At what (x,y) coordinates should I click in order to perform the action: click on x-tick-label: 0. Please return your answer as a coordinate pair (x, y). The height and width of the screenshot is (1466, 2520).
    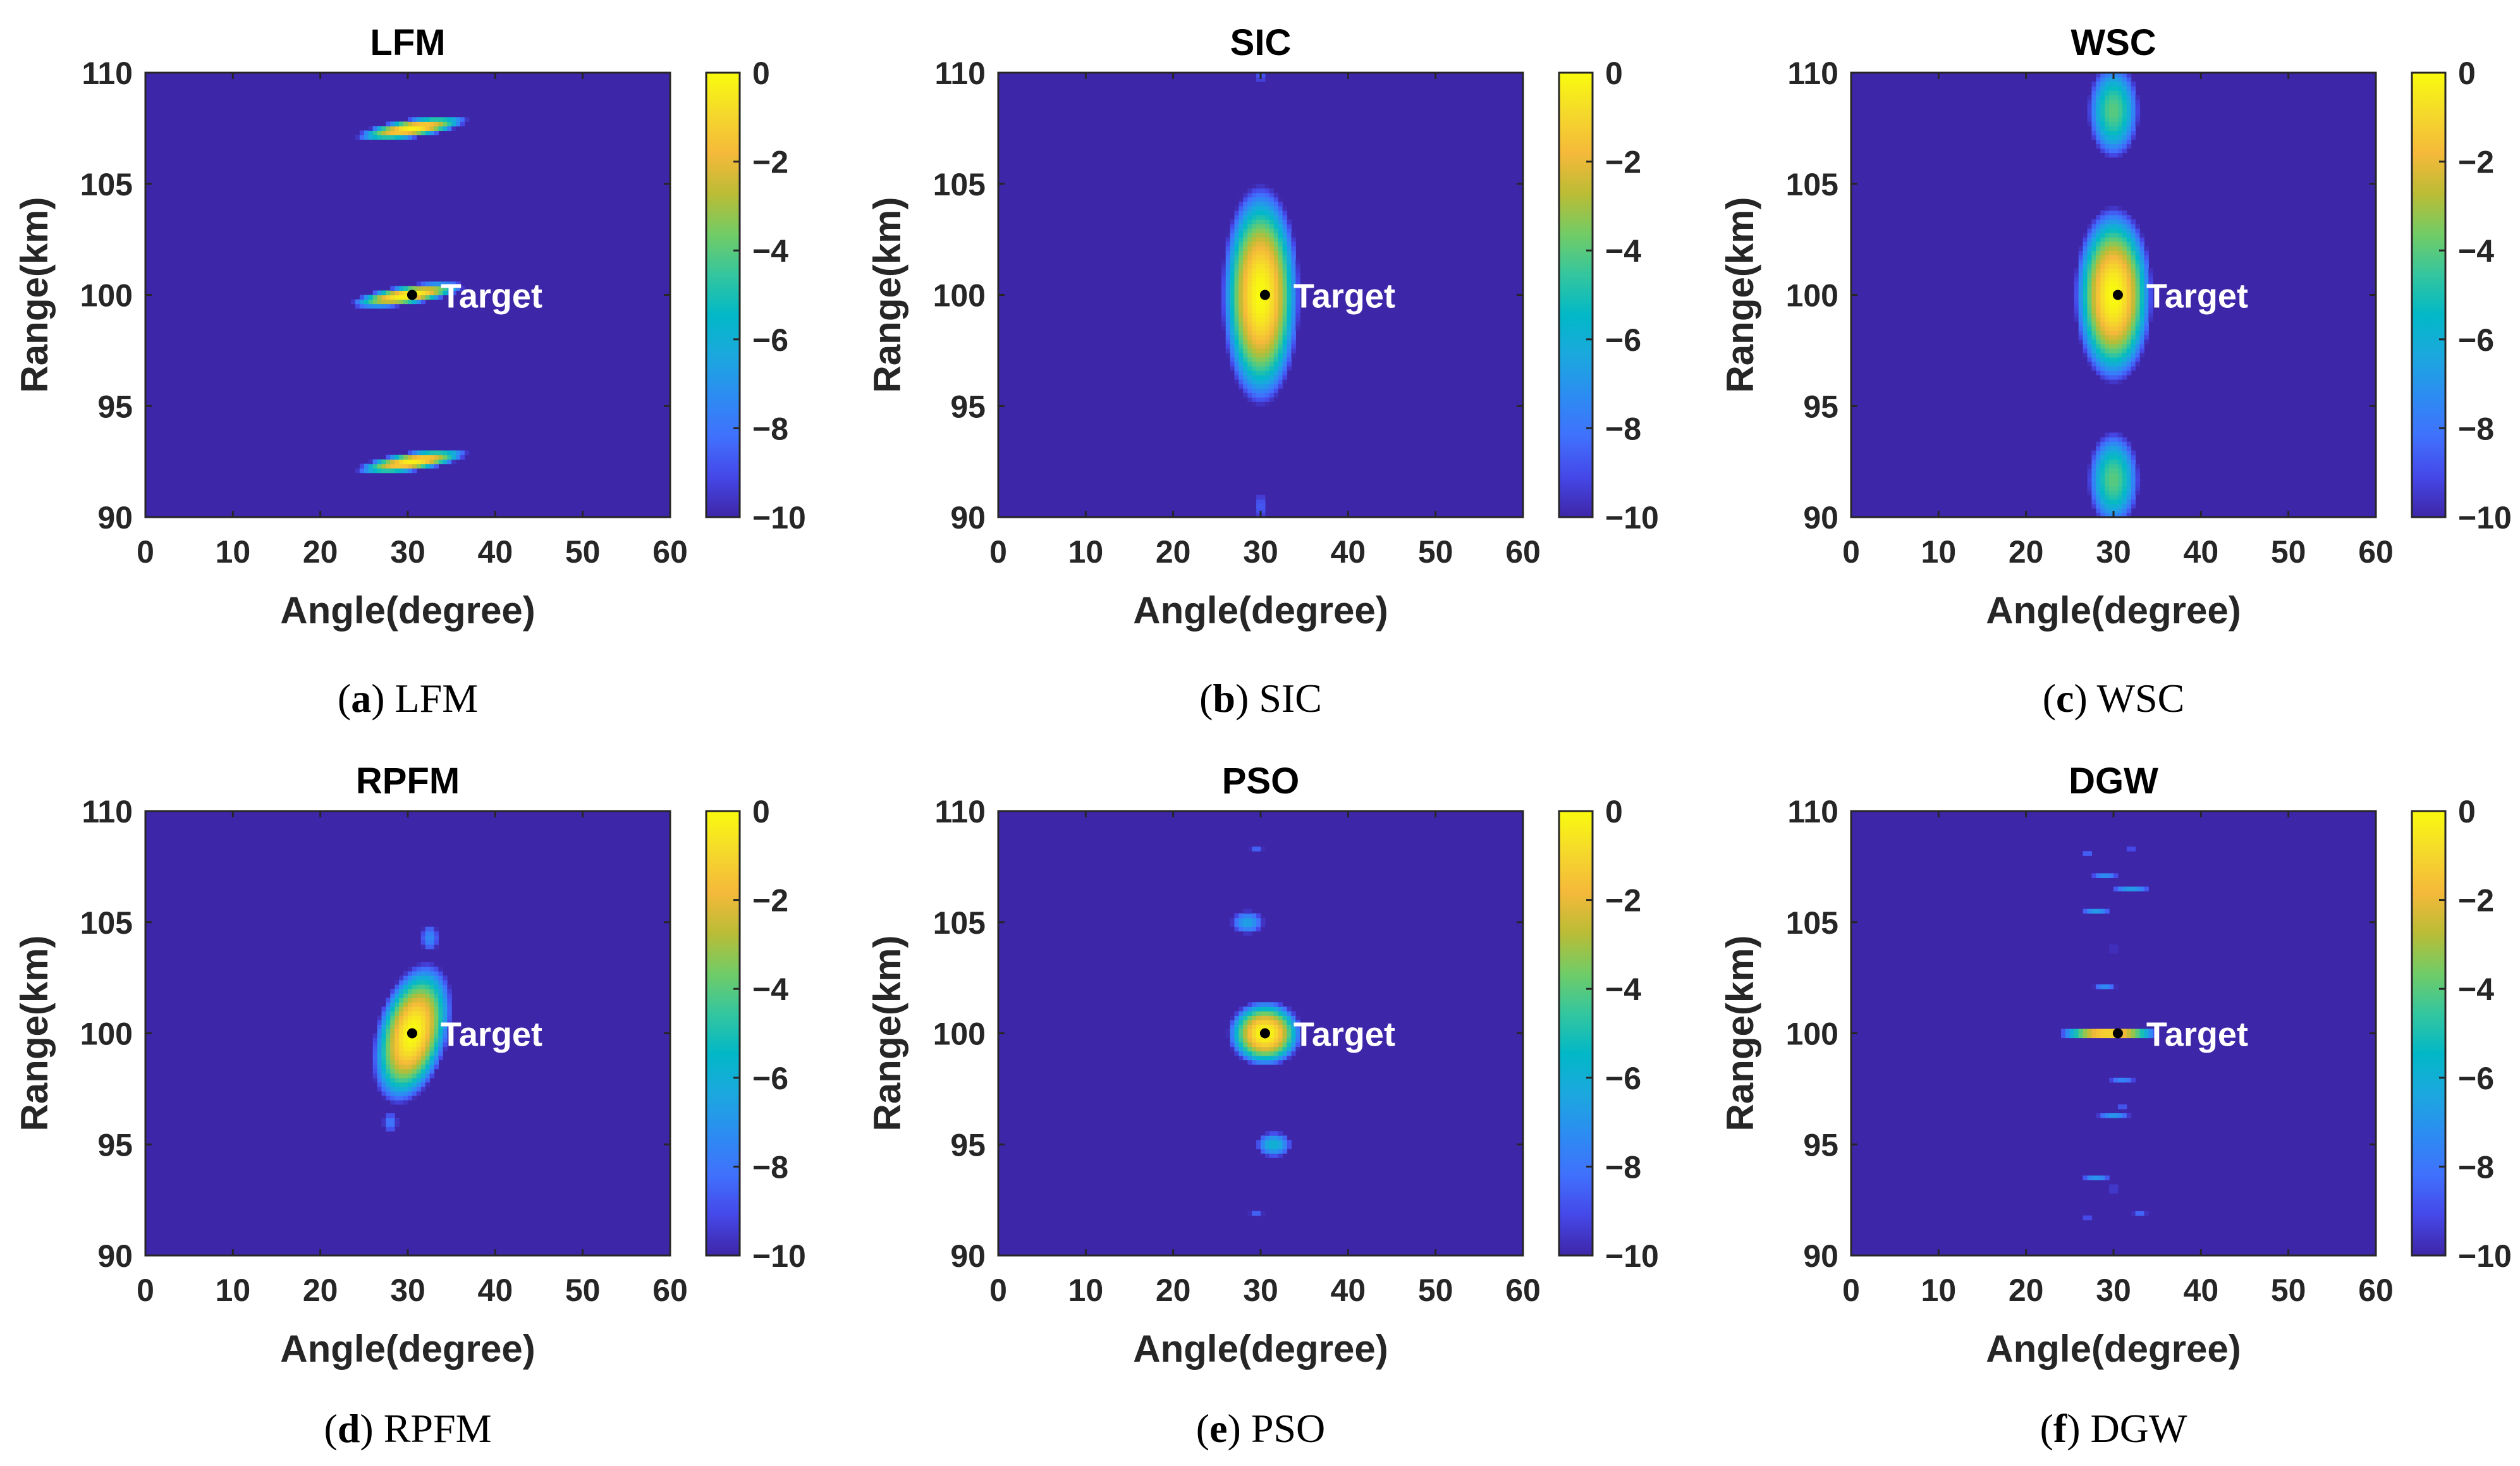
    Looking at the image, I should click on (145, 552).